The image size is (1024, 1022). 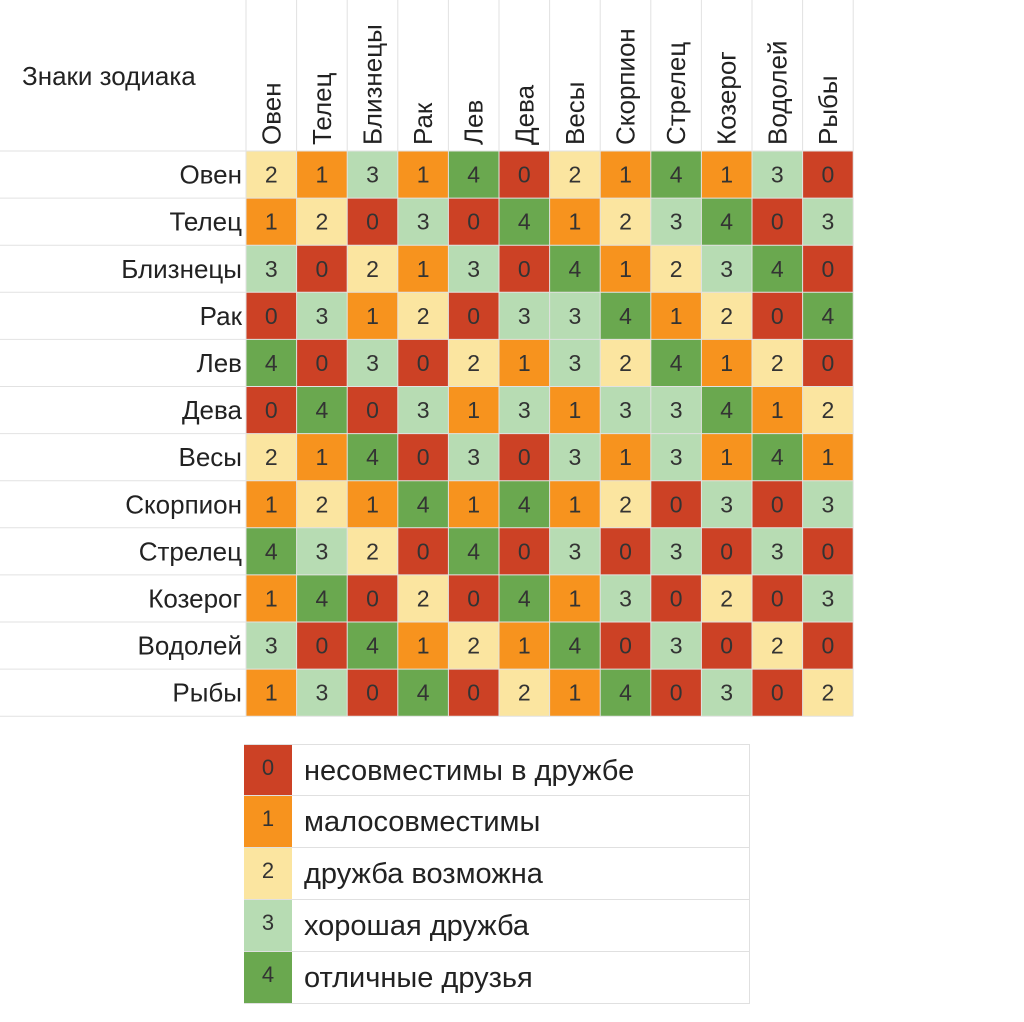 I want to click on legend-item: 0 несовместимы в дружбе, so click(x=497, y=770).